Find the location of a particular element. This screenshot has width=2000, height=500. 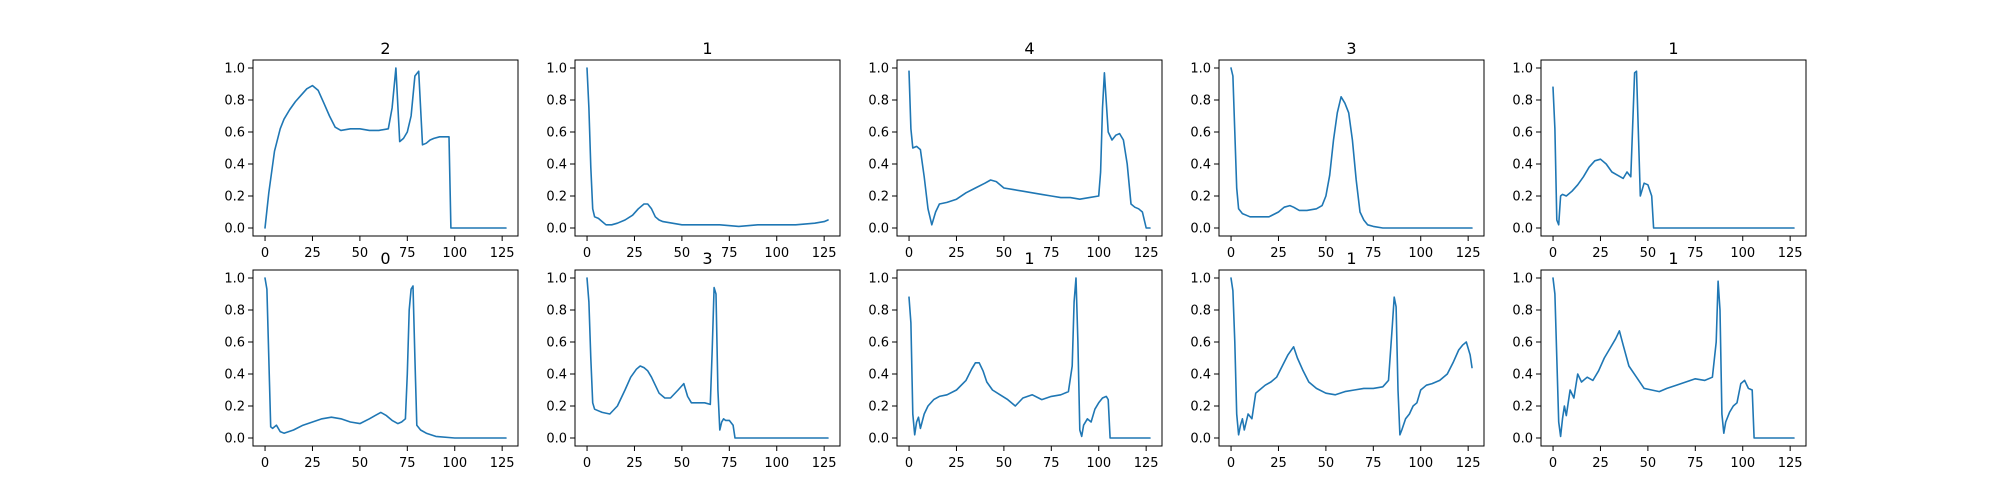

subplot-9: 0 25 50 75 100 125 0.0 0.2 0.4 0.6 0.8 1.0 1 is located at coordinates (1337, 360).